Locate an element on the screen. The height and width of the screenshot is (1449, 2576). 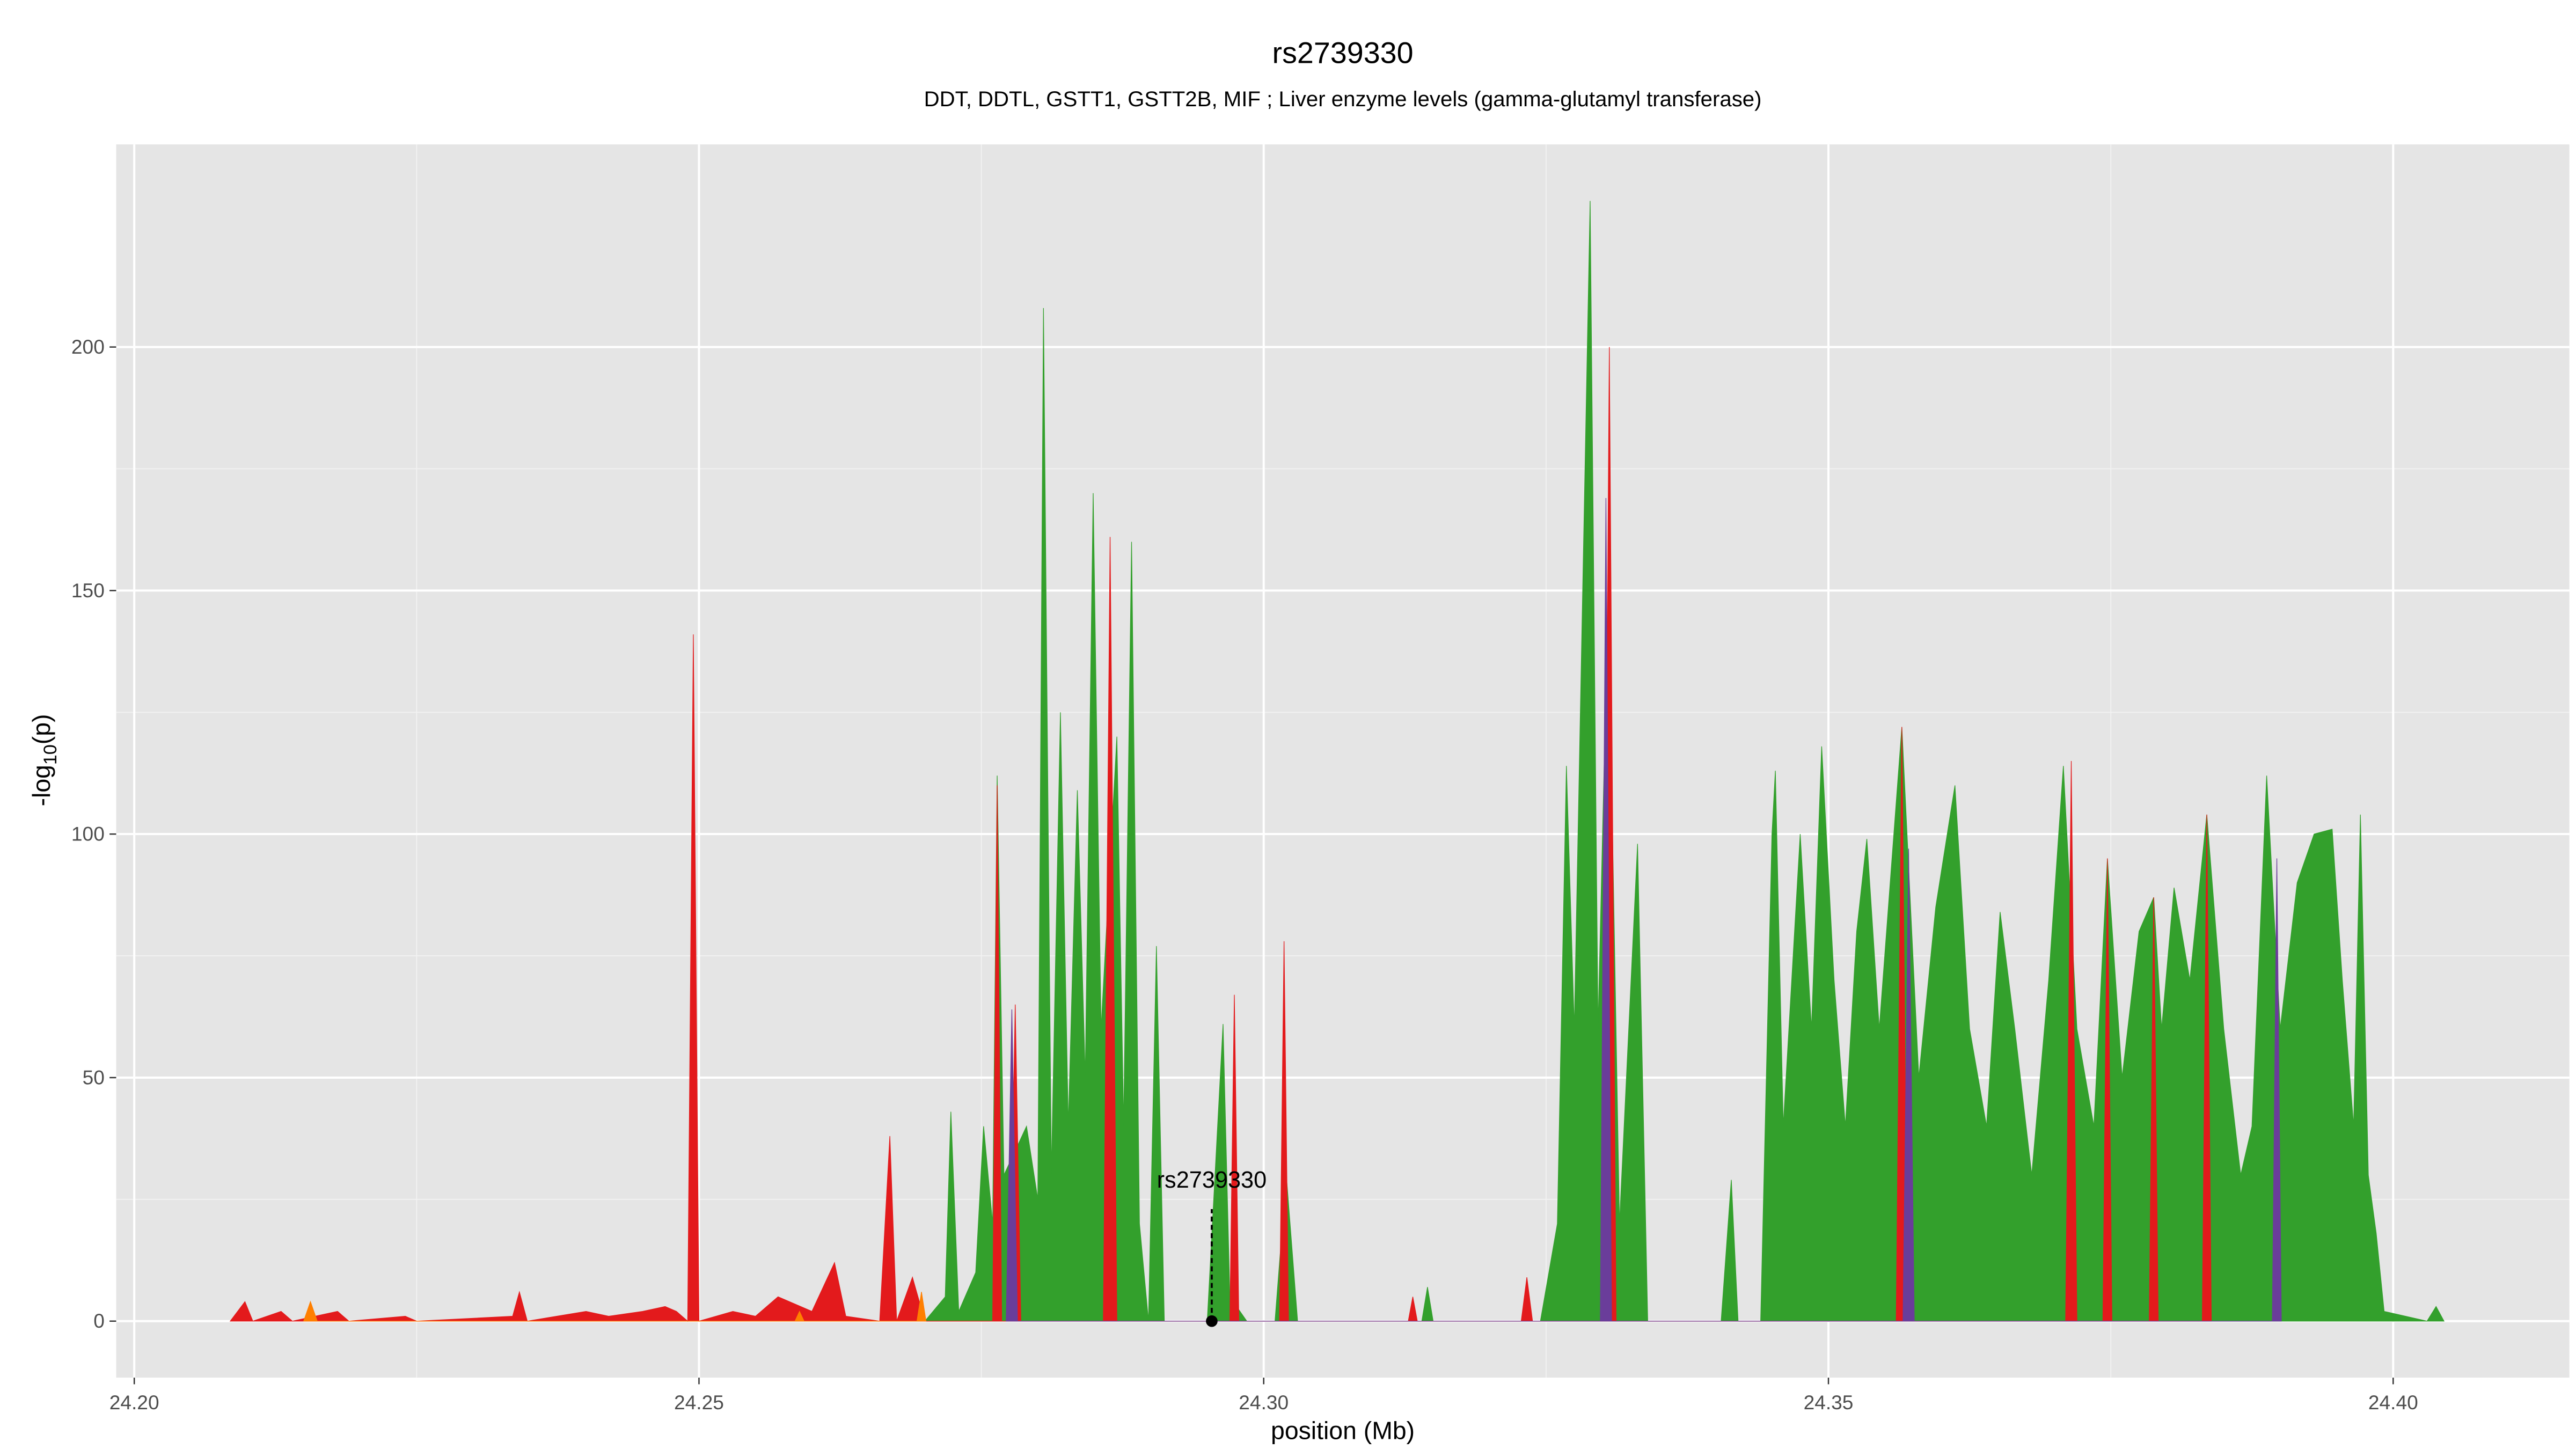
annotation-point is located at coordinates (1212, 1321).